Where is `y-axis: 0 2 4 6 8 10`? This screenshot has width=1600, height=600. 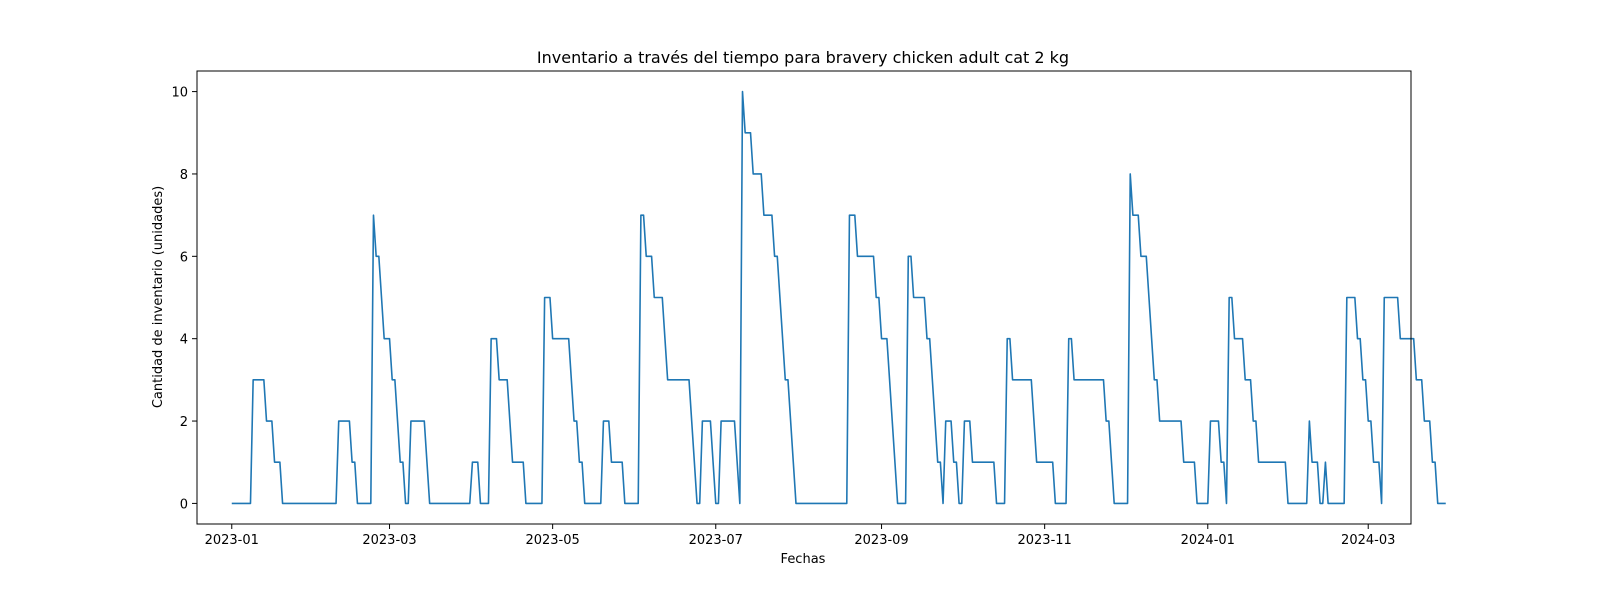
y-axis: 0 2 4 6 8 10 is located at coordinates (184, 299).